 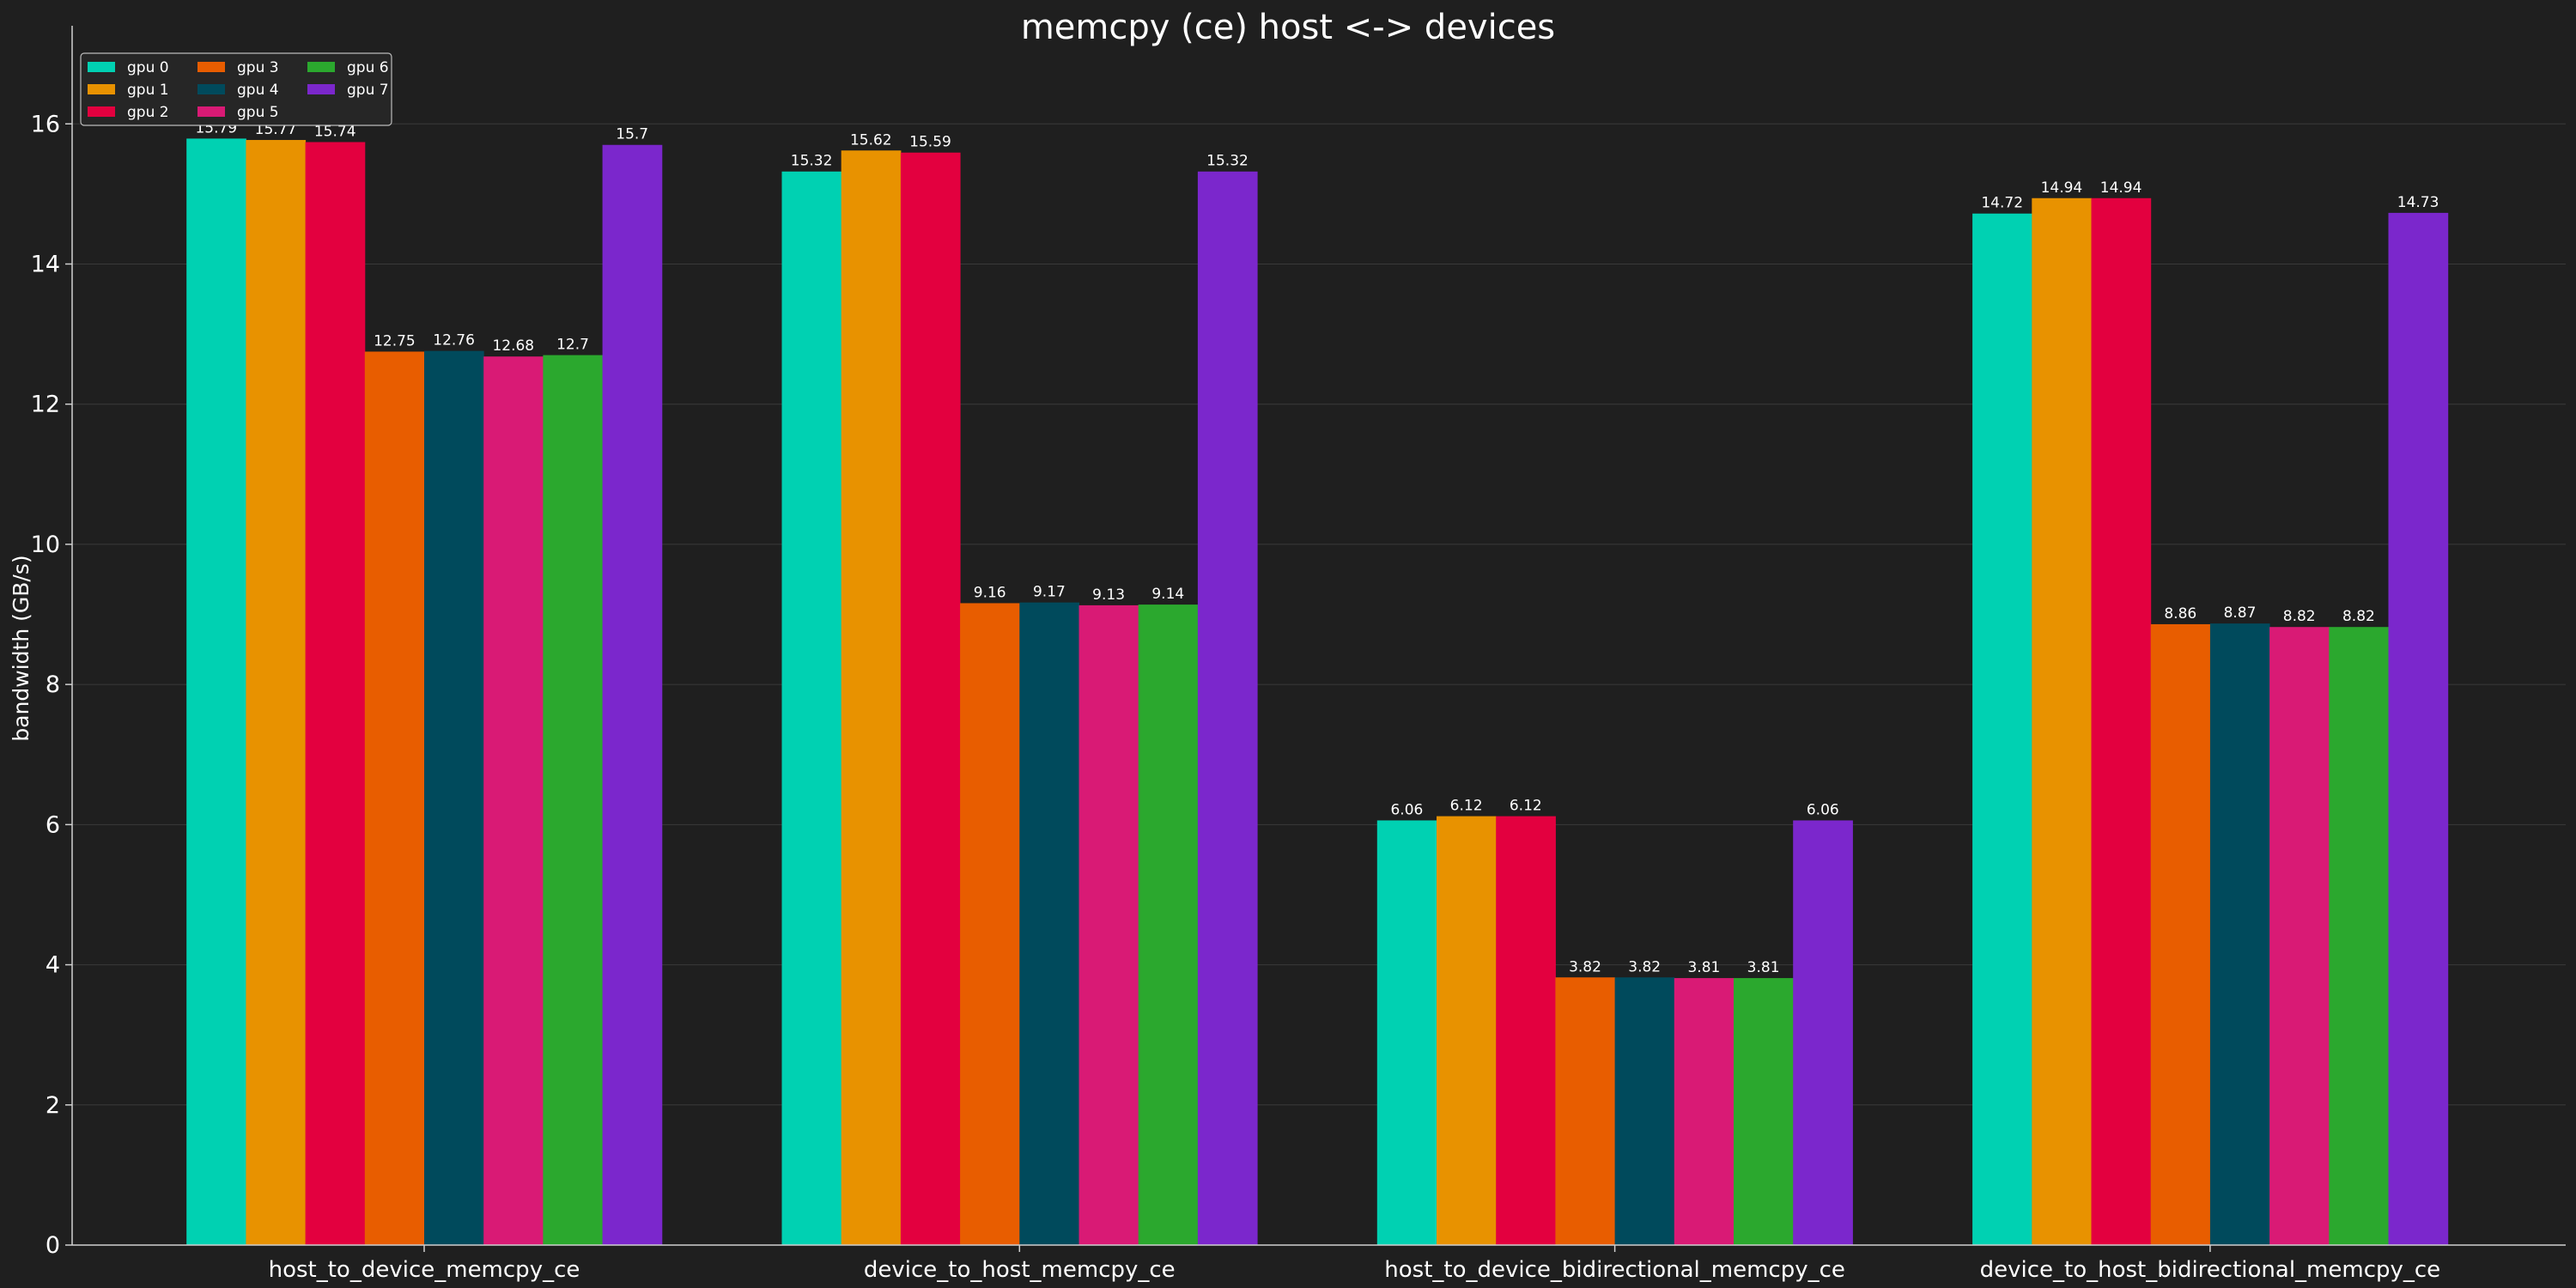 I want to click on legend-item: gpu 5, so click(x=238, y=112).